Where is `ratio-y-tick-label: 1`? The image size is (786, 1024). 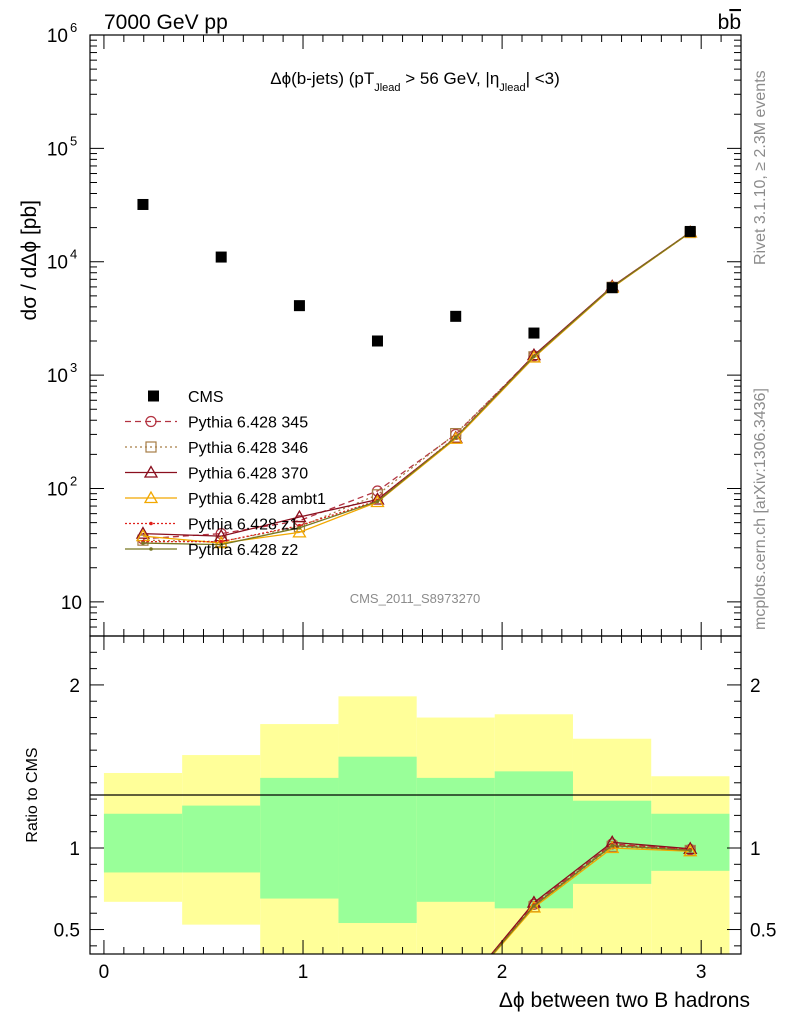
ratio-y-tick-label: 1 is located at coordinates (74, 849).